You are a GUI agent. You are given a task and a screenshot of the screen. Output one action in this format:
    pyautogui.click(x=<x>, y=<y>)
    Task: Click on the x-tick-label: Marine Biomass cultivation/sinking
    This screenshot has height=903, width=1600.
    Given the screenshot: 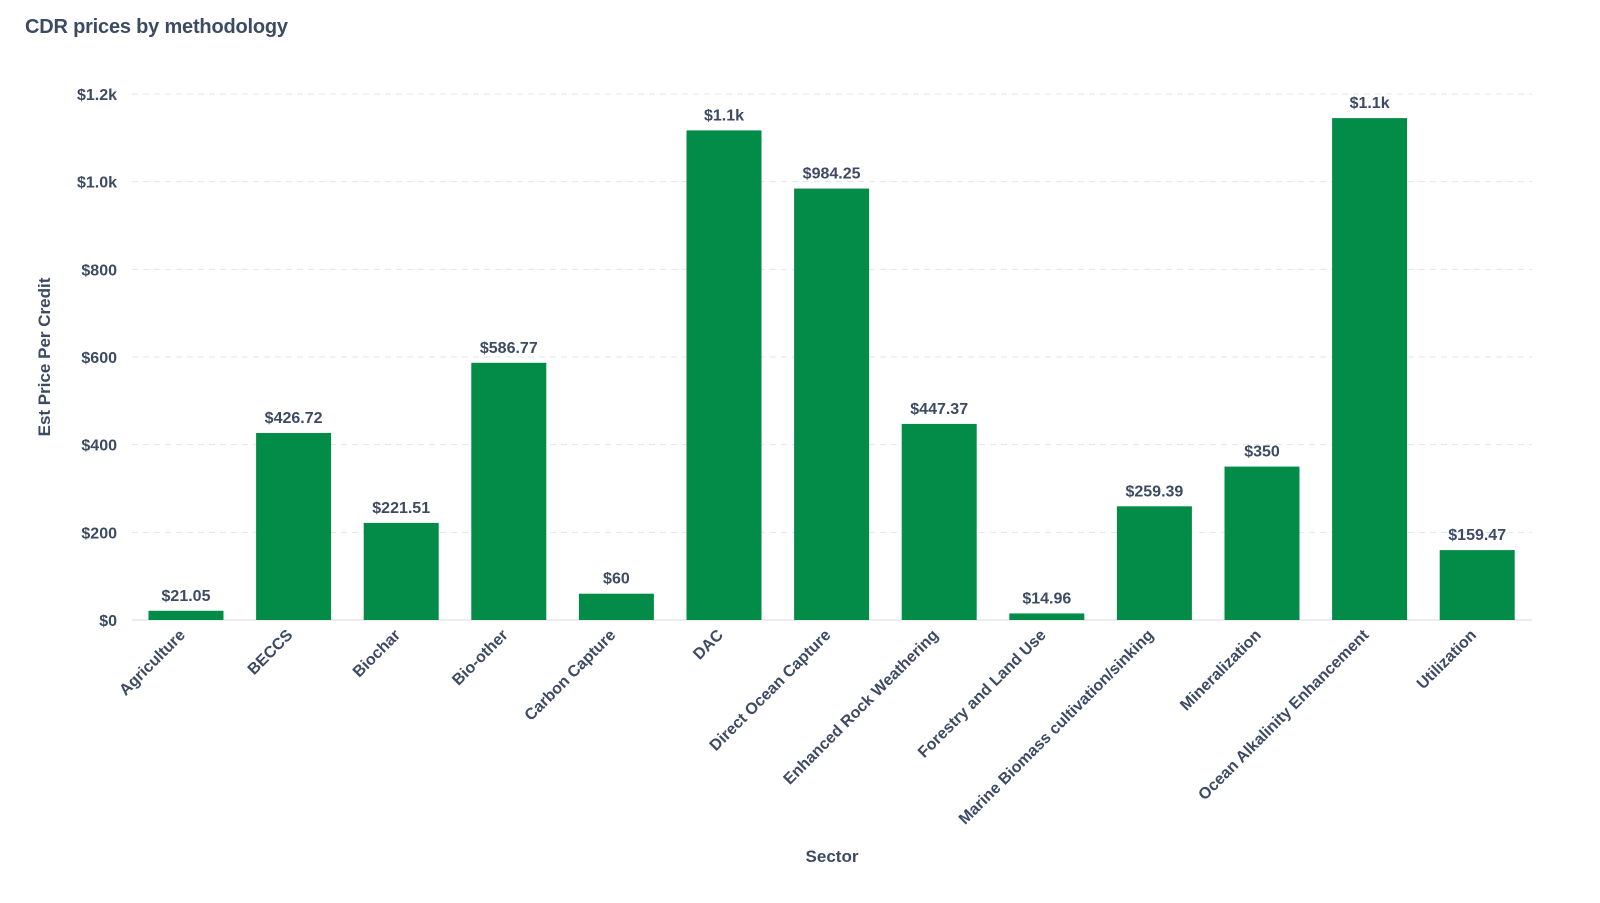 What is the action you would take?
    pyautogui.click(x=1056, y=727)
    